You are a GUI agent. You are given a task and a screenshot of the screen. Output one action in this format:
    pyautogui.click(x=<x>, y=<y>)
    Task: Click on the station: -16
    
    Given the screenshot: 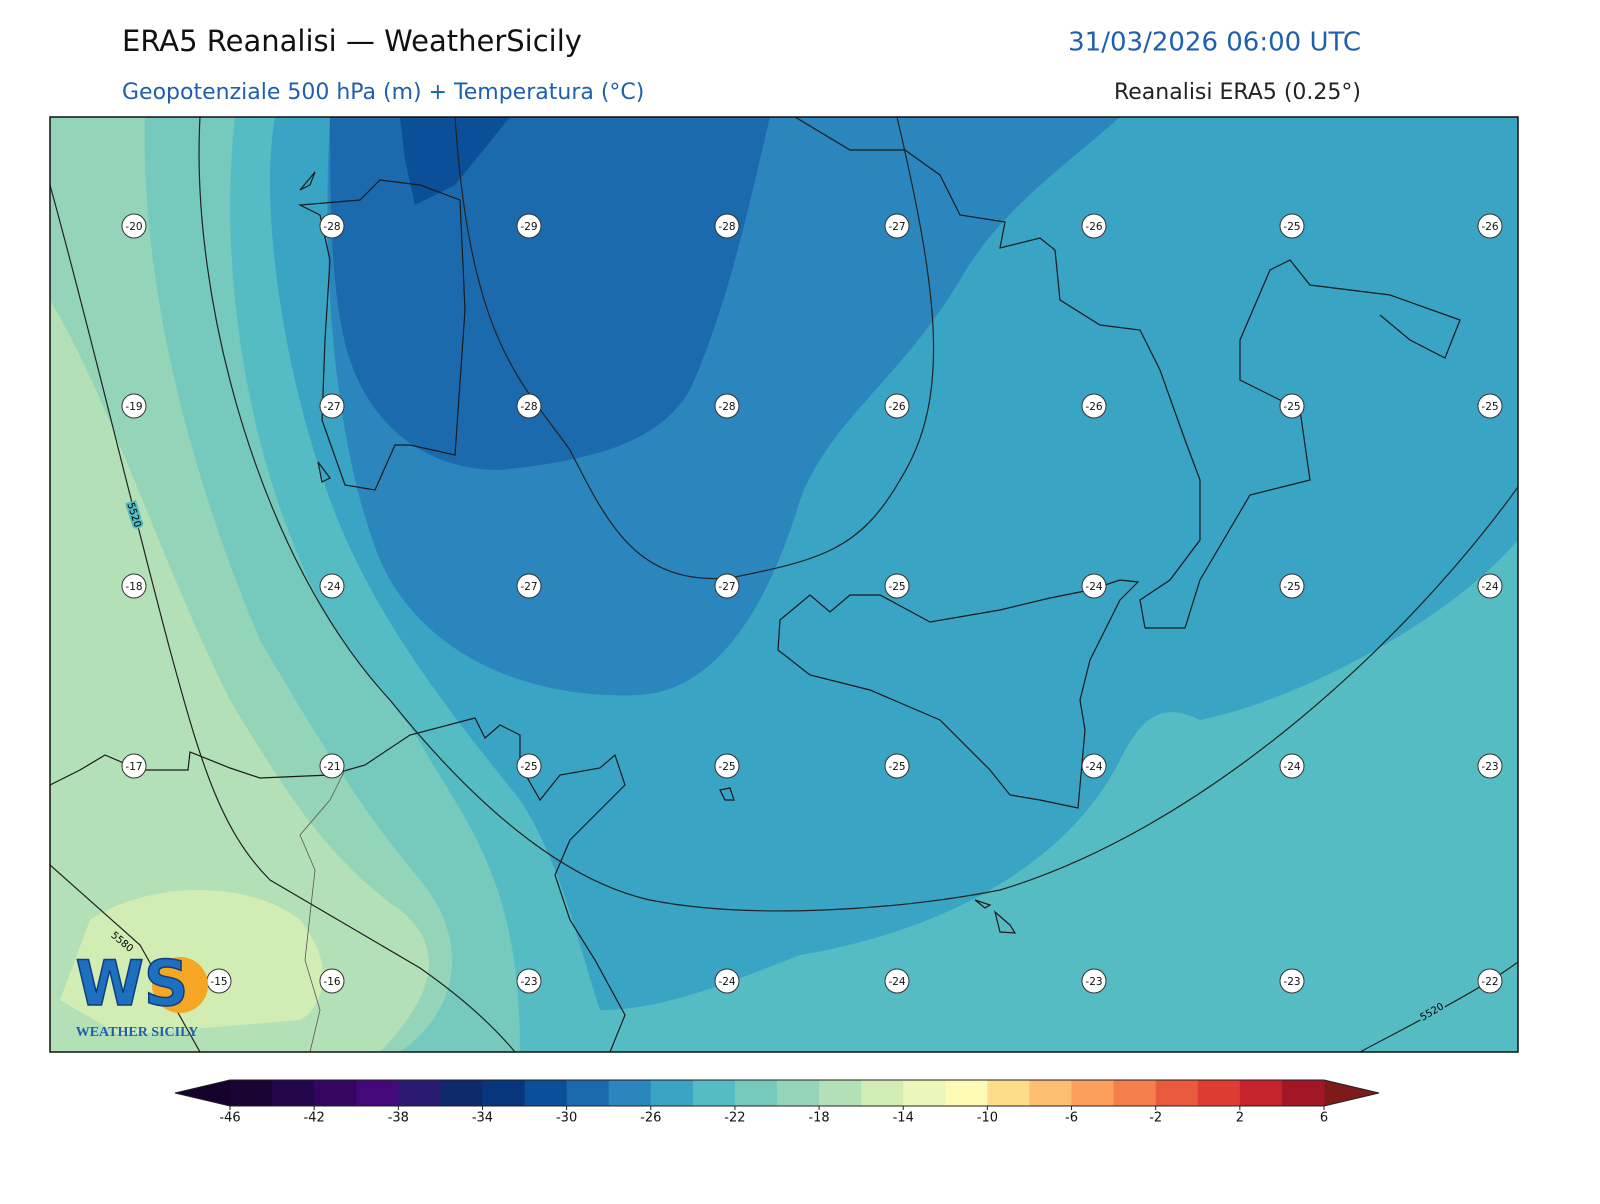 What is the action you would take?
    pyautogui.click(x=332, y=981)
    